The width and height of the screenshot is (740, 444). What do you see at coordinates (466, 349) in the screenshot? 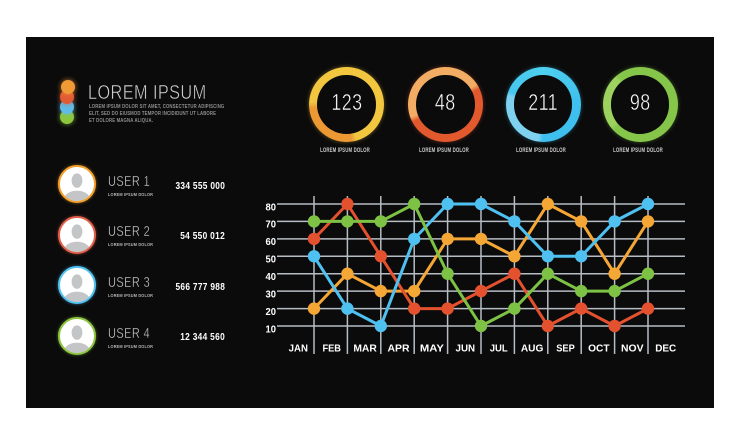
I see `svg-text: JUN` at bounding box center [466, 349].